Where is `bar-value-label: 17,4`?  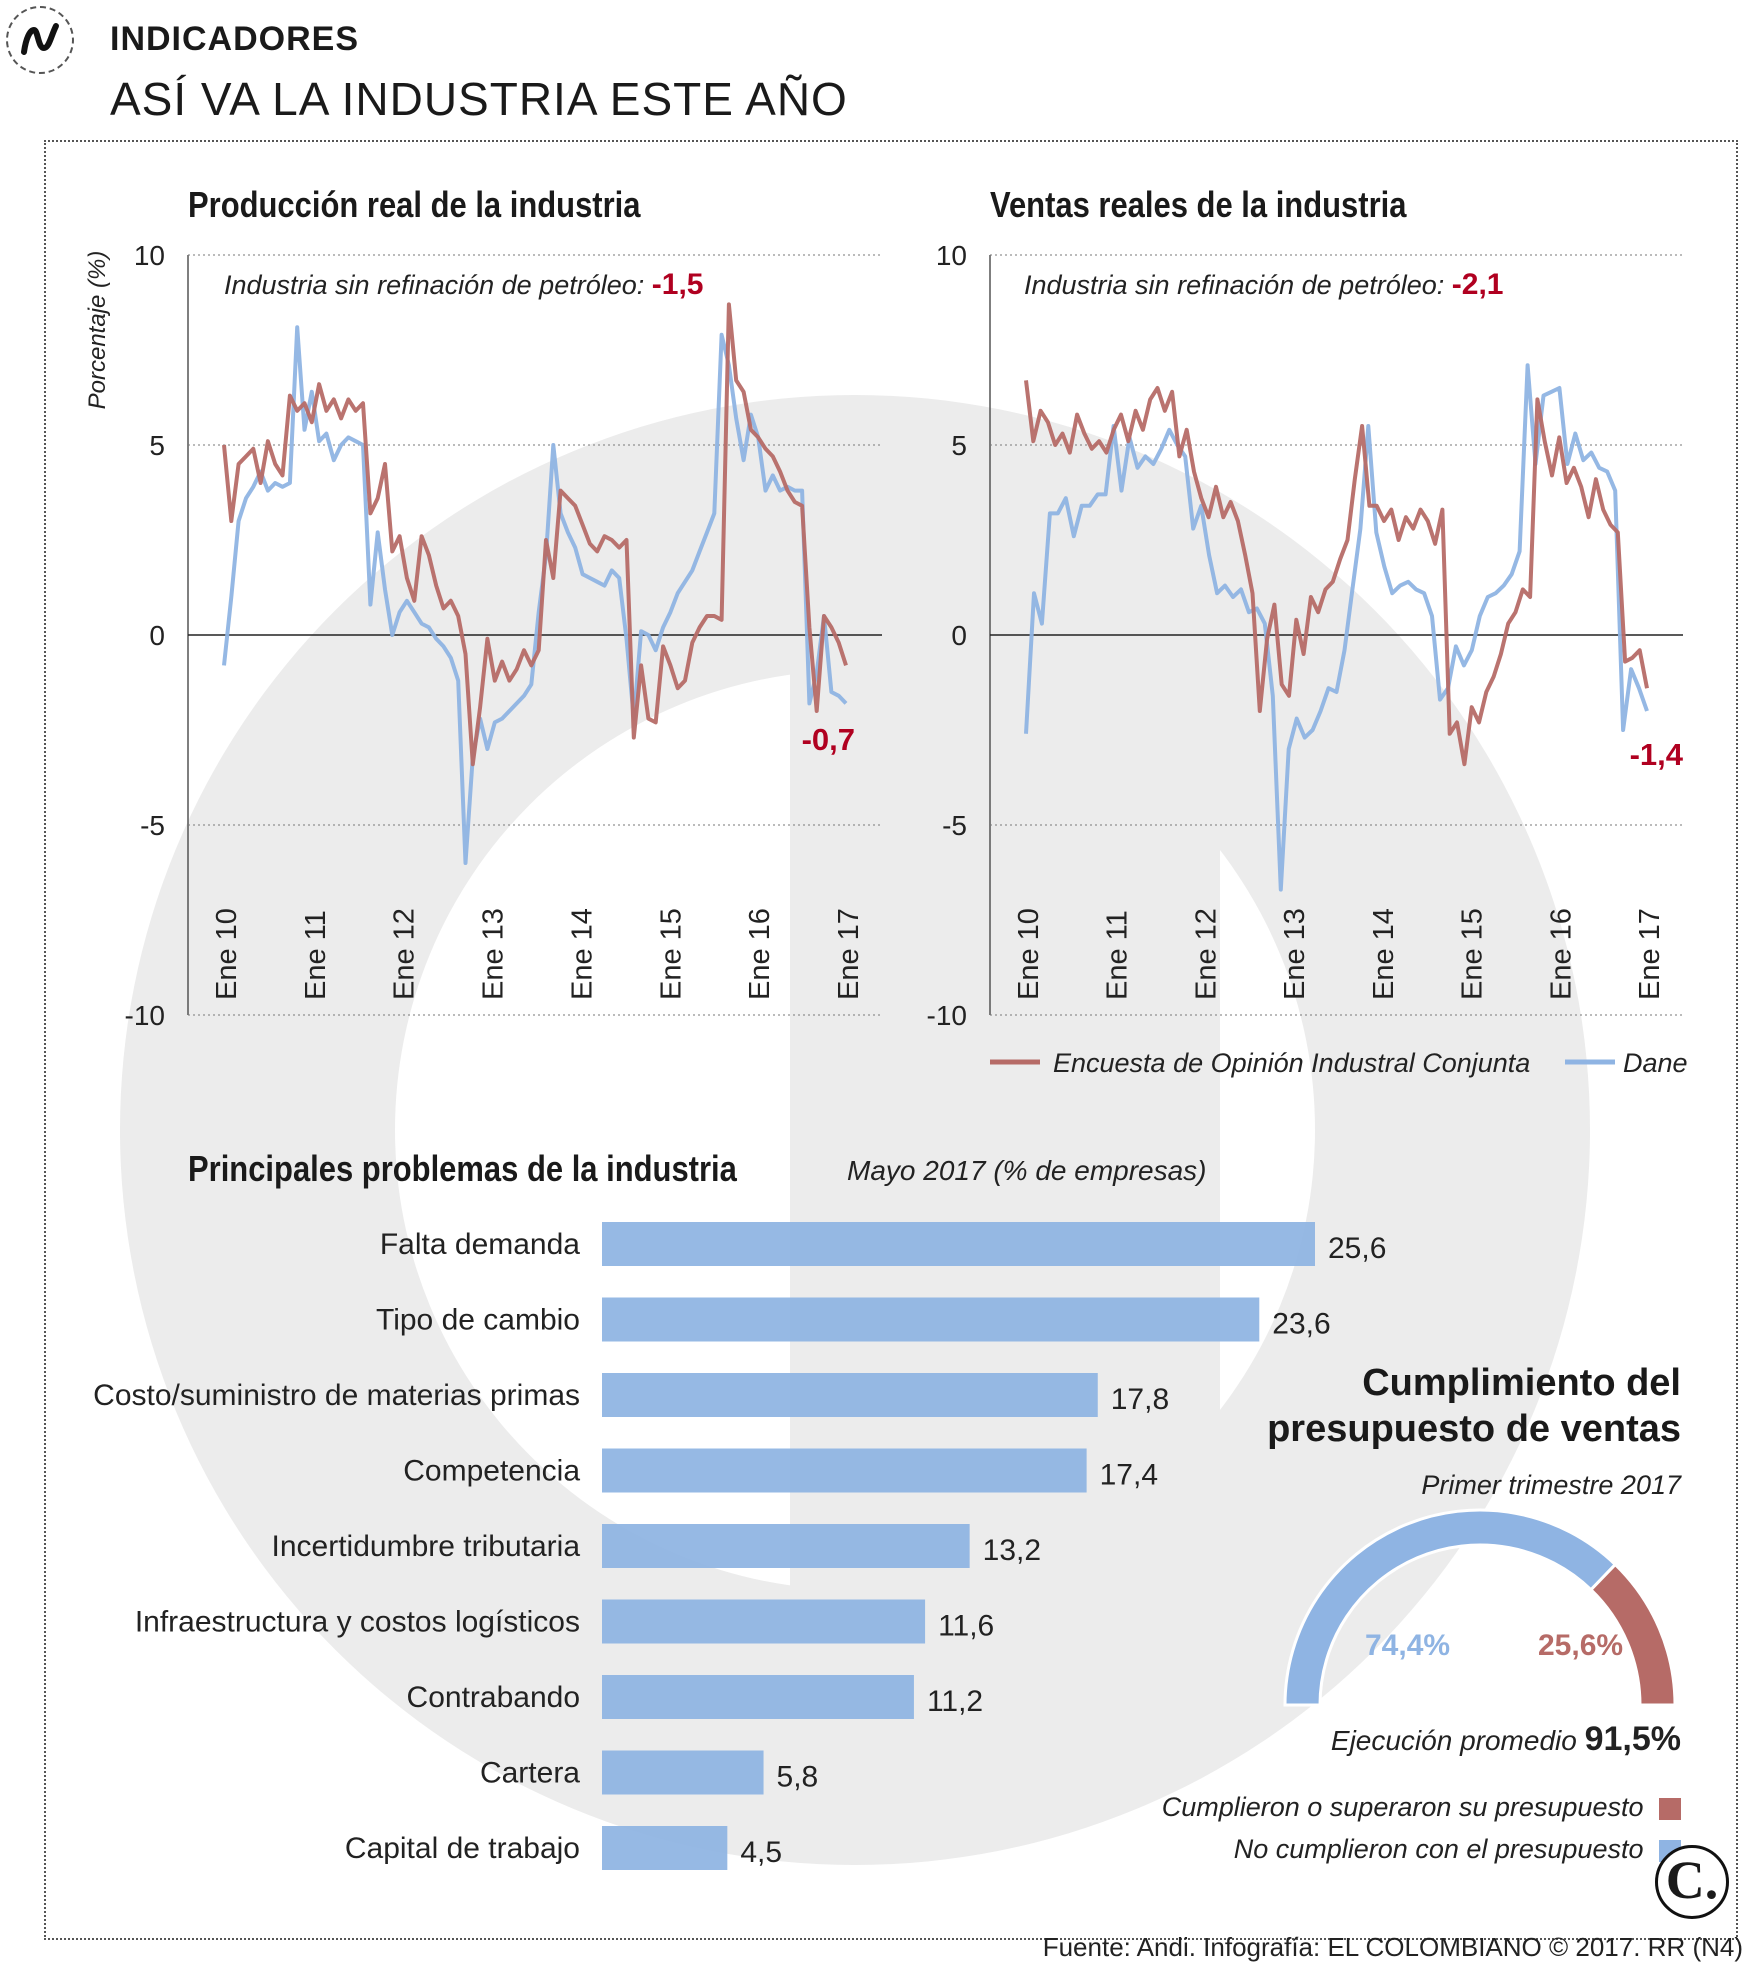
bar-value-label: 17,4 is located at coordinates (1129, 1475).